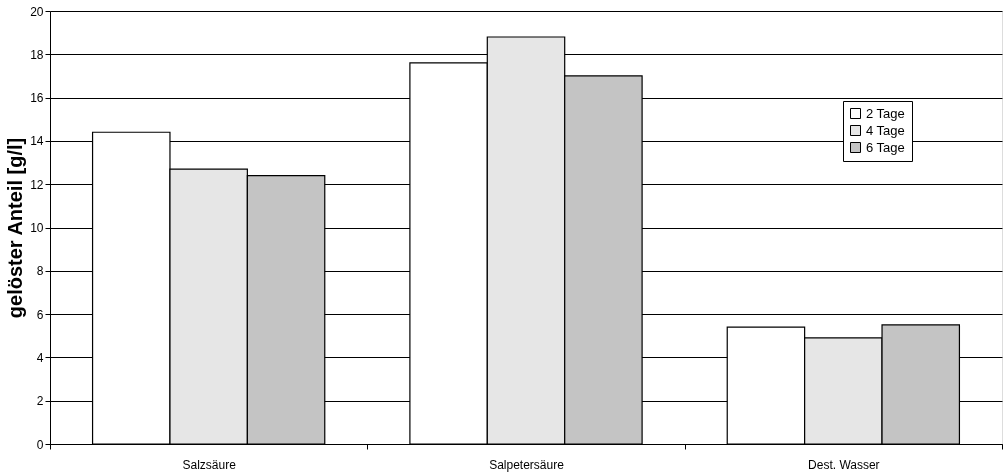 The width and height of the screenshot is (1008, 475). I want to click on y-tick-label: 0, so click(40, 444).